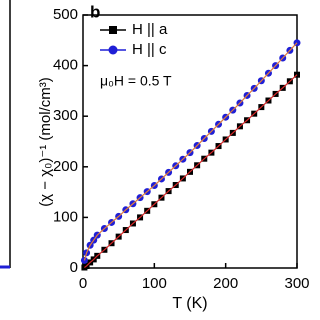 This screenshot has height=320, width=320. I want to click on x-tick-label: 0, so click(83, 283).